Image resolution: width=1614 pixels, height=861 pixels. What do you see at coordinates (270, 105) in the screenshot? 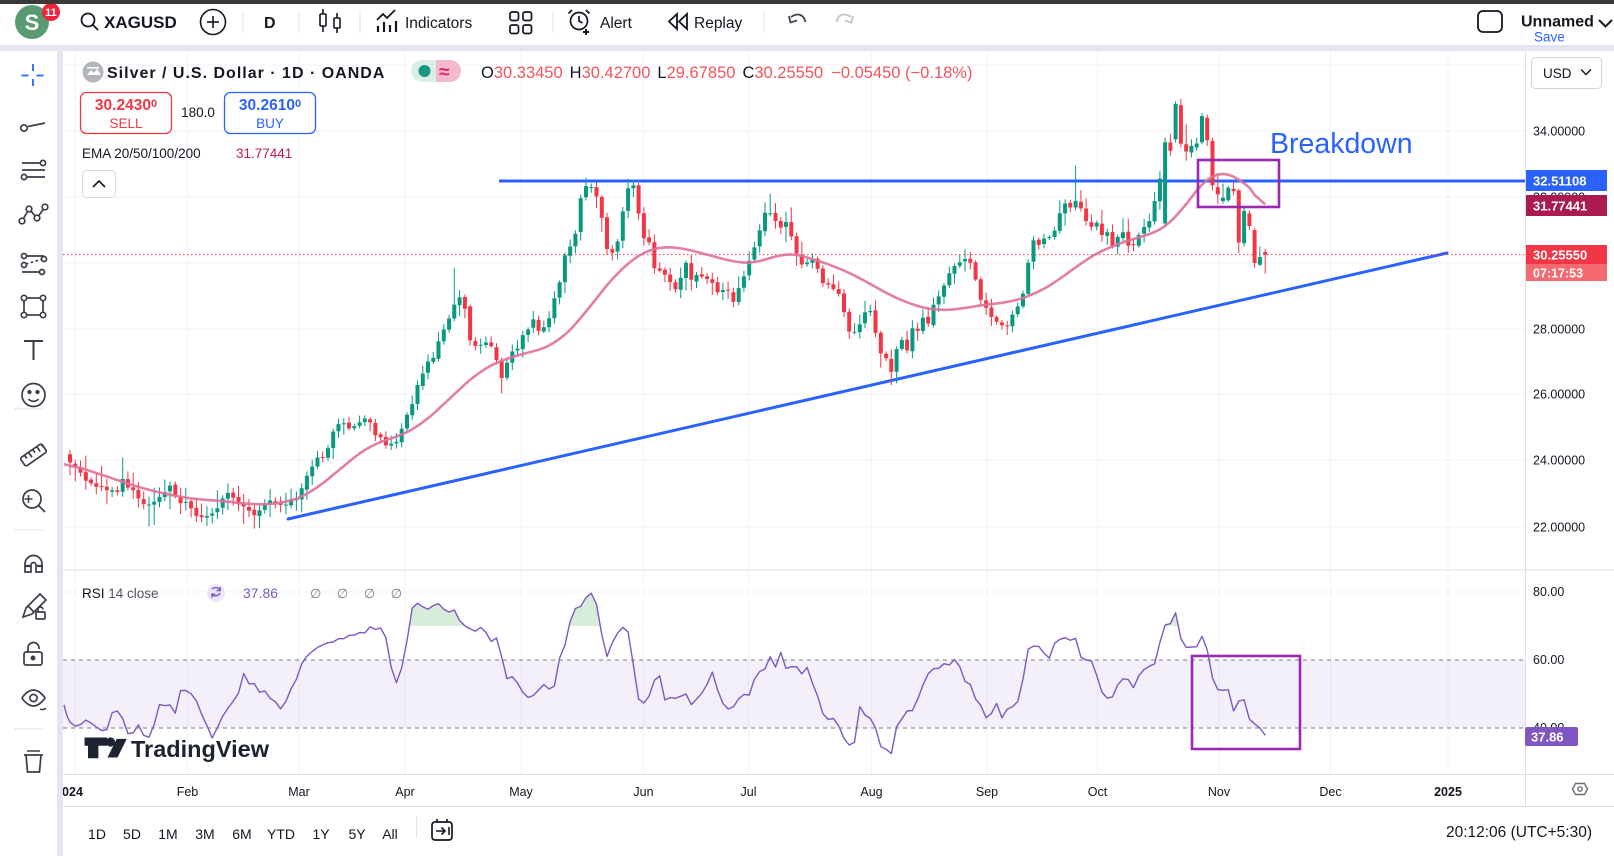
I see `svg-text: 30.26100` at bounding box center [270, 105].